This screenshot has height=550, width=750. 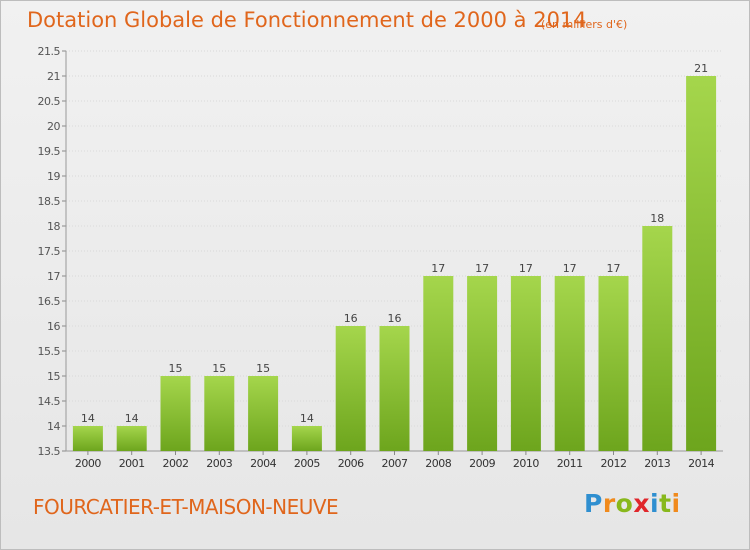 I want to click on y-tick-label: 14.5, so click(x=49, y=401).